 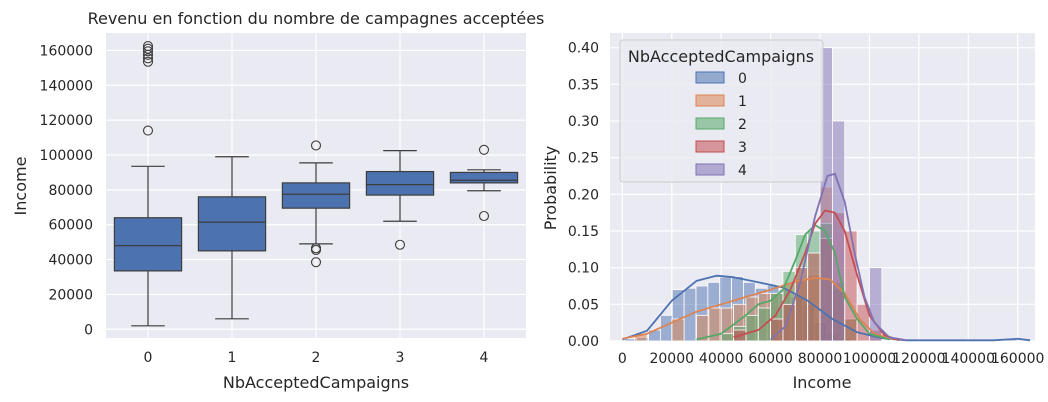 What do you see at coordinates (88, 330) in the screenshot?
I see `boxplot-y-tick-label: 0` at bounding box center [88, 330].